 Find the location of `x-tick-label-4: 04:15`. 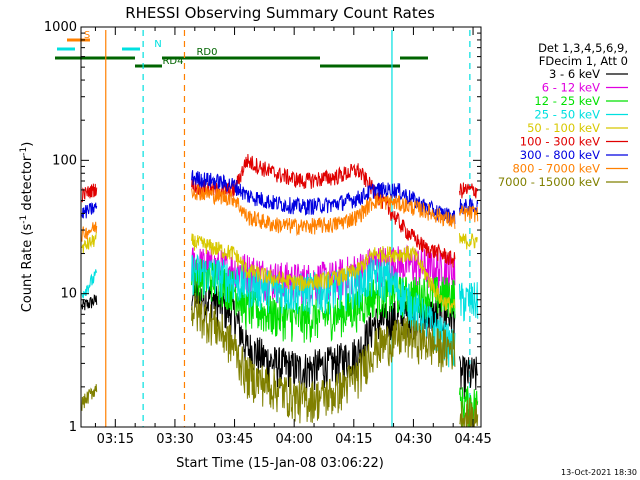

x-tick-label-4: 04:15 is located at coordinates (353, 439).